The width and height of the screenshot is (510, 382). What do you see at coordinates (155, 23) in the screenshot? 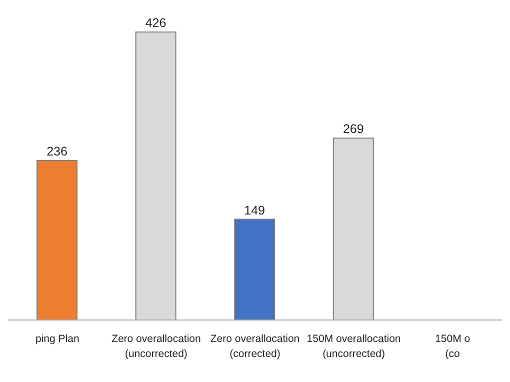
I see `data-label: 426` at bounding box center [155, 23].